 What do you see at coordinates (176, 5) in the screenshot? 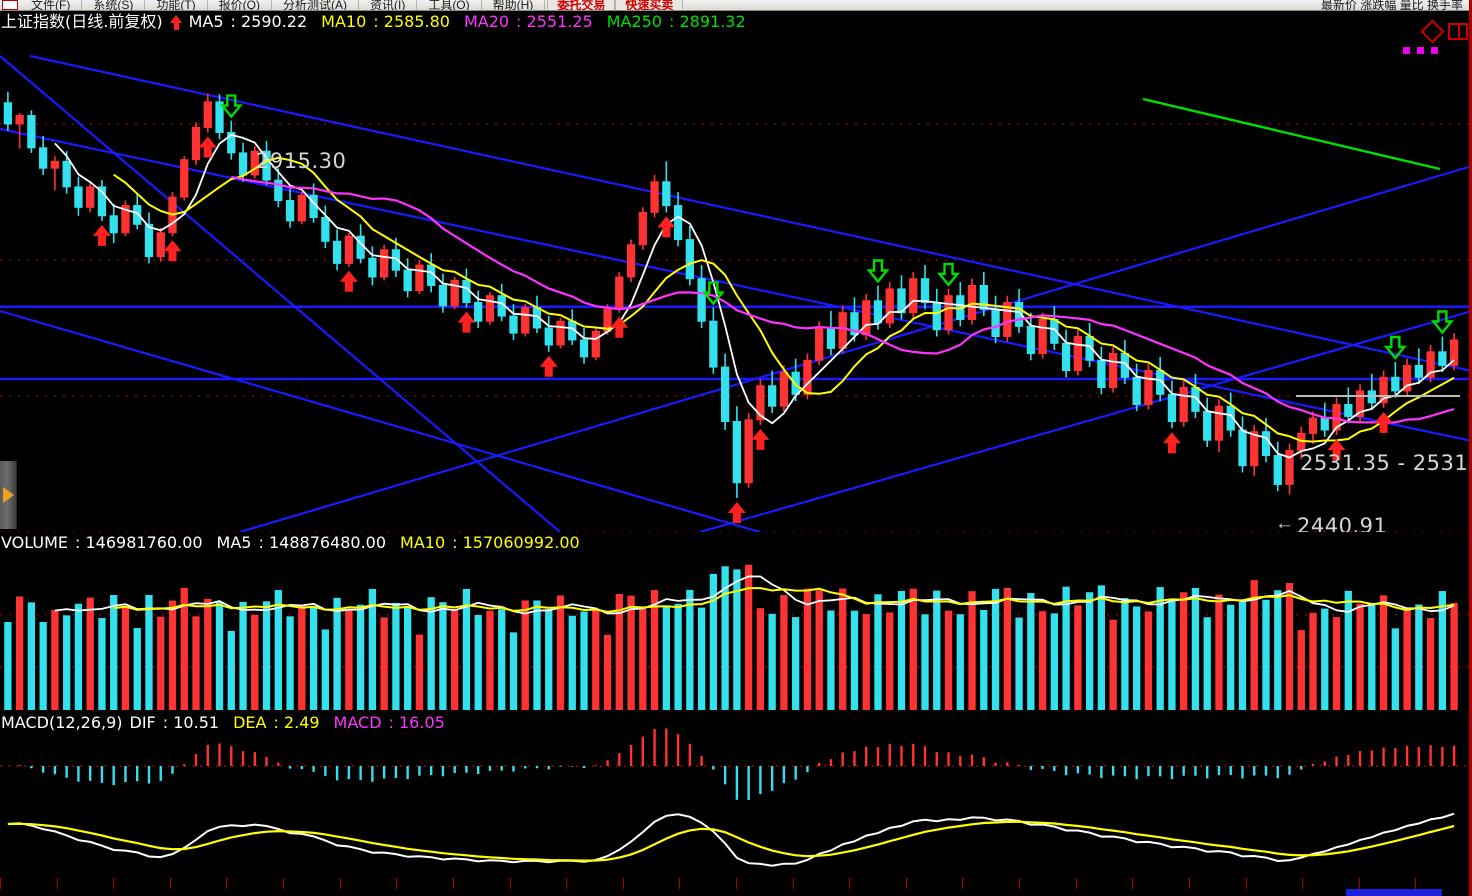
I see `menu-function: 功能(T)` at bounding box center [176, 5].